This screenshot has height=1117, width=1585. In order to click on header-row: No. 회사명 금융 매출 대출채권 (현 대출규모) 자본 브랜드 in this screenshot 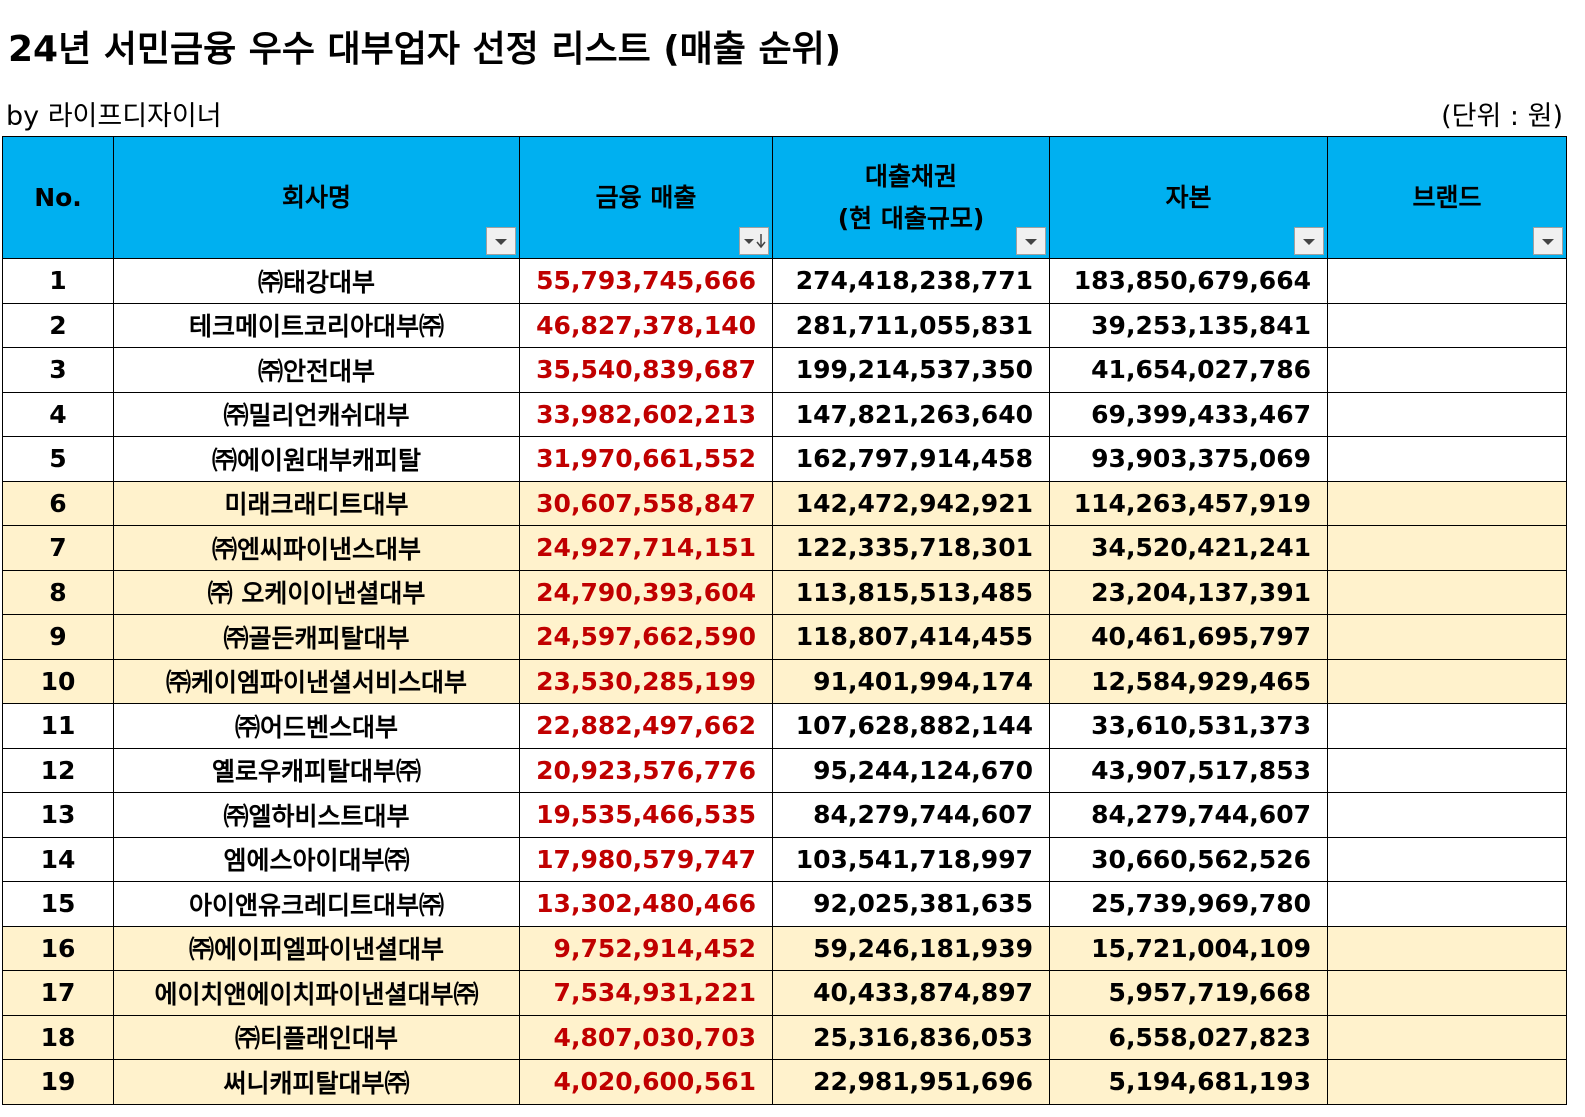, I will do `click(784, 197)`.